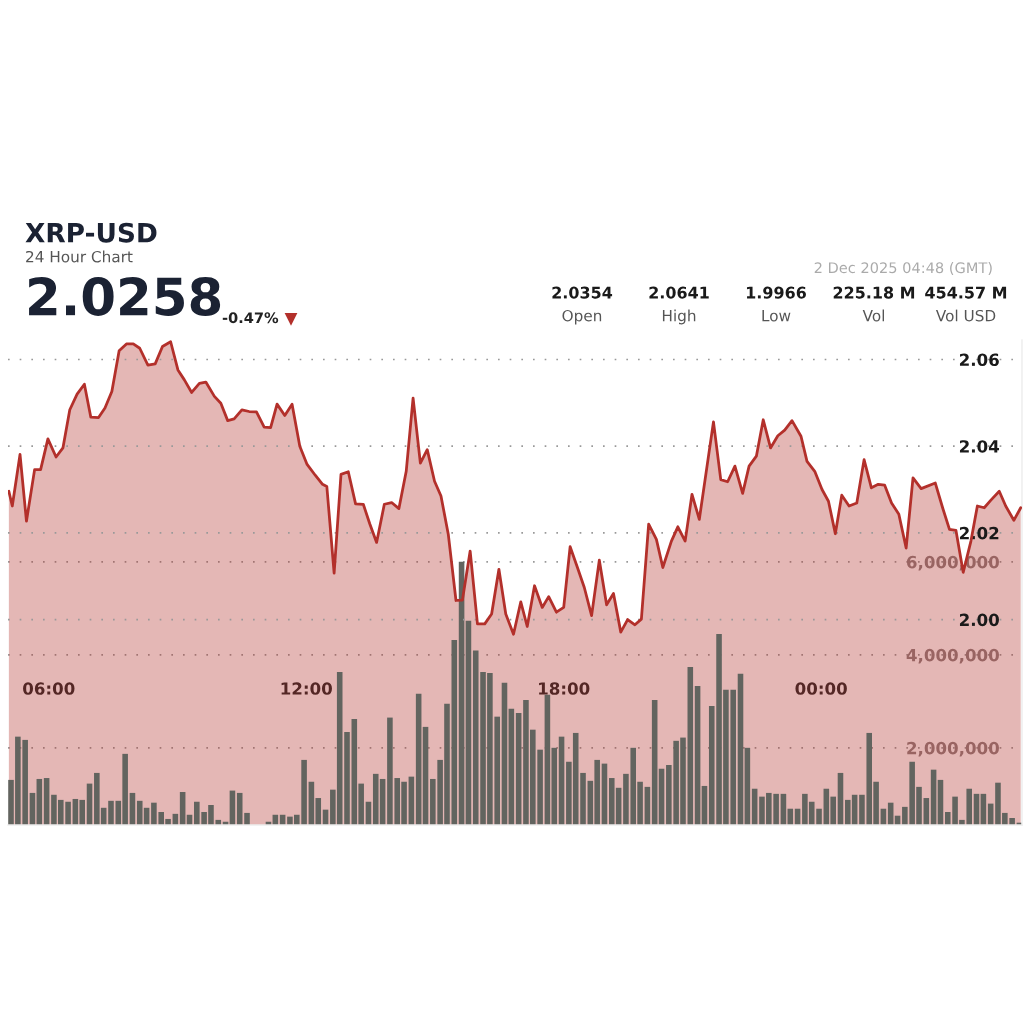  What do you see at coordinates (979, 446) in the screenshot?
I see `y-tick-label: 2.04` at bounding box center [979, 446].